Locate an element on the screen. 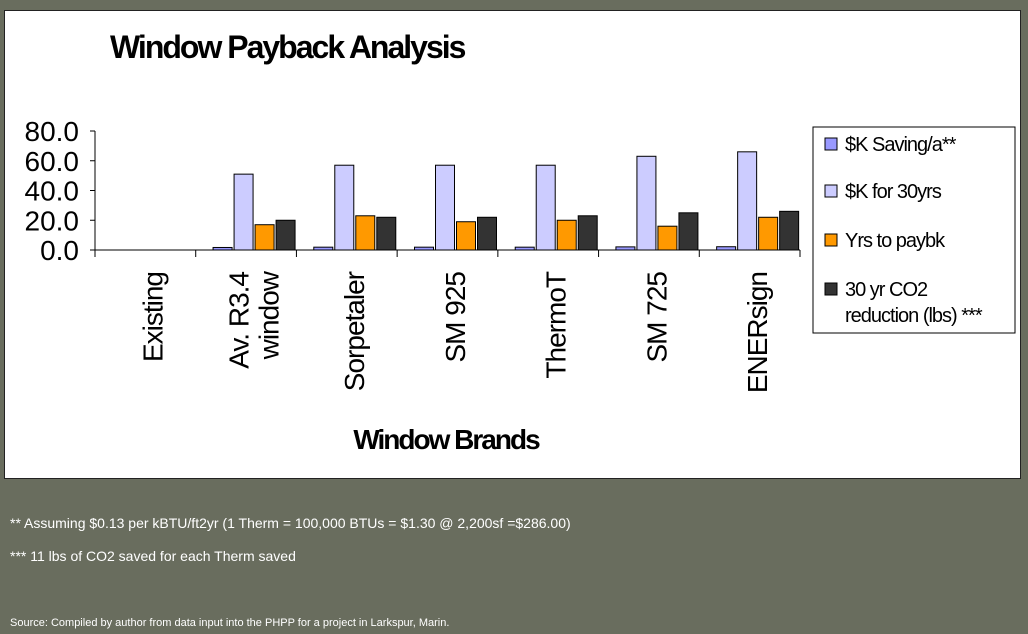 The image size is (1028, 634). legend-label: reduction (lbs) *** is located at coordinates (914, 316).